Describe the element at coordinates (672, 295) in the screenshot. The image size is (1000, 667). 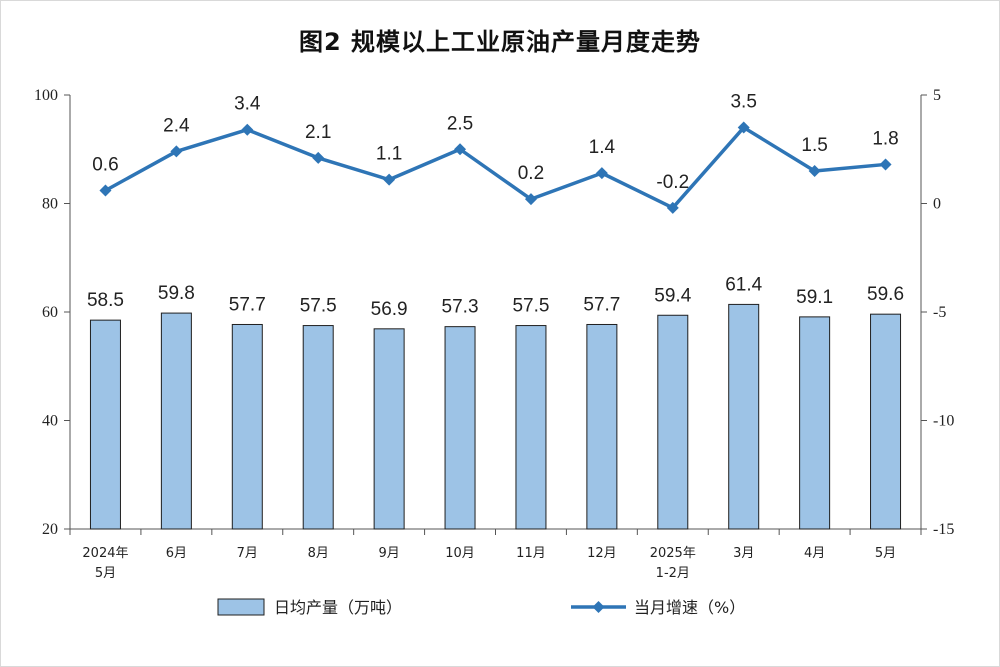
I see `bar-value-label: 59.4` at that location.